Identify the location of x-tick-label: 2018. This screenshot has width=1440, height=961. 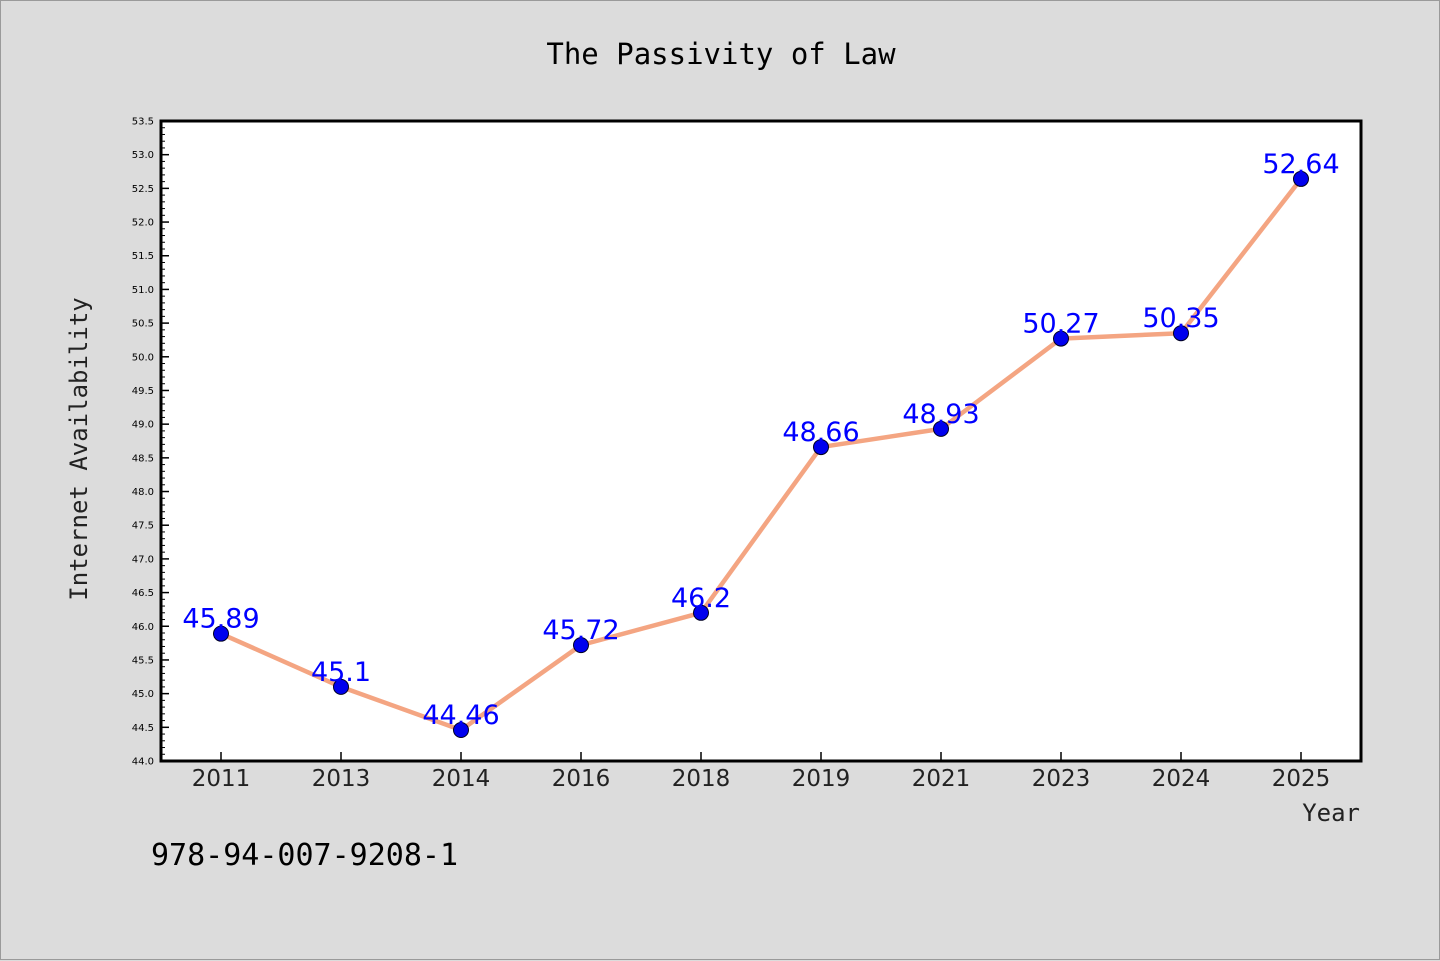
(701, 779).